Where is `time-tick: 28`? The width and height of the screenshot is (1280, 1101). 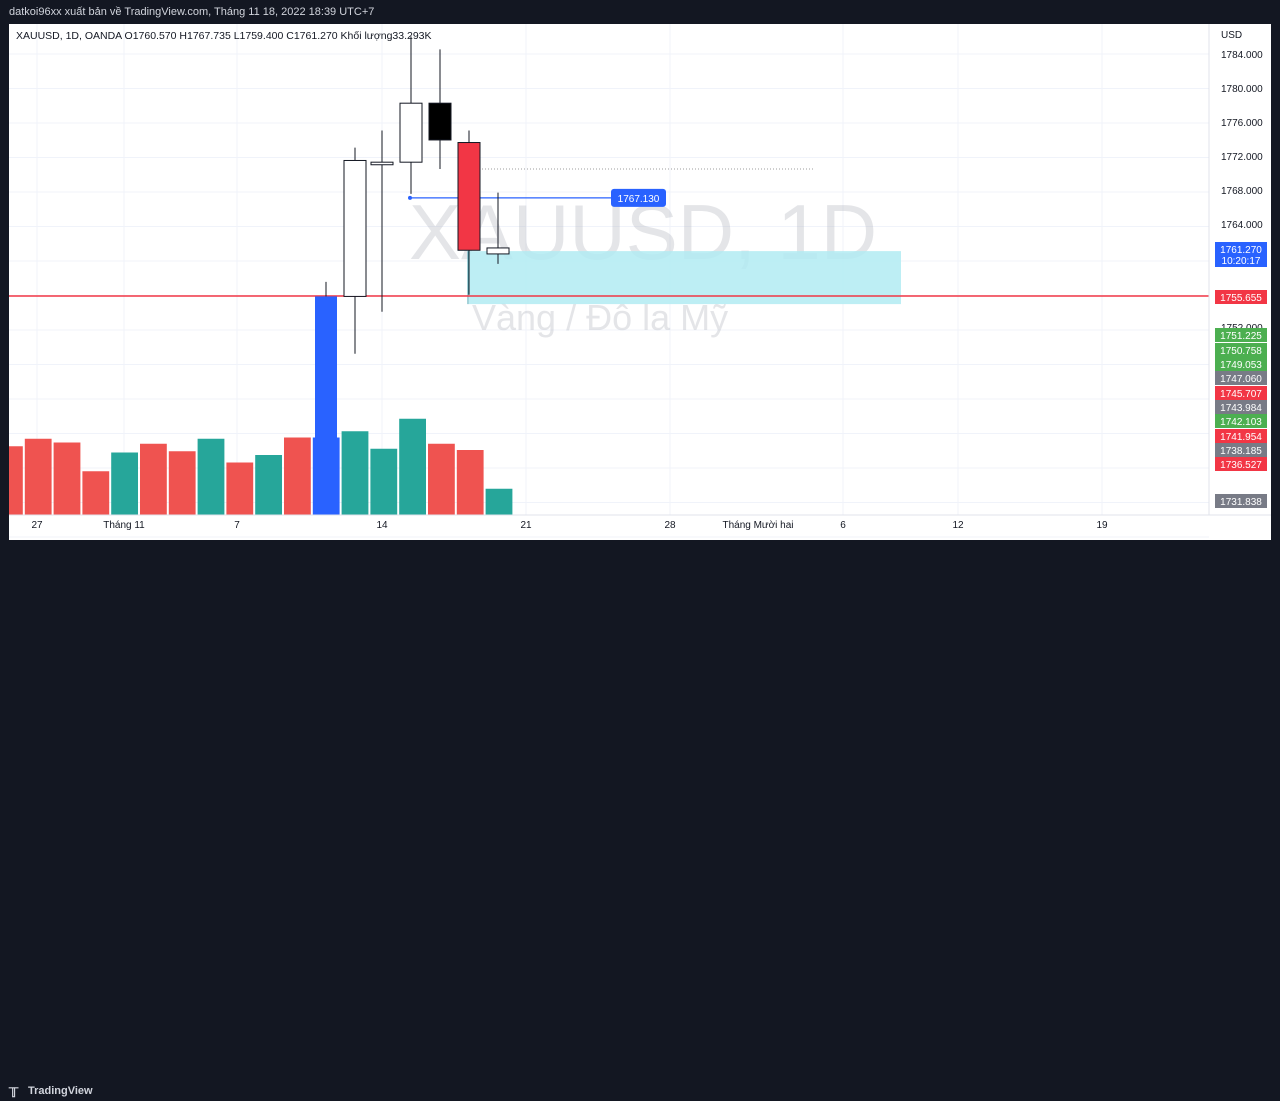 time-tick: 28 is located at coordinates (670, 525).